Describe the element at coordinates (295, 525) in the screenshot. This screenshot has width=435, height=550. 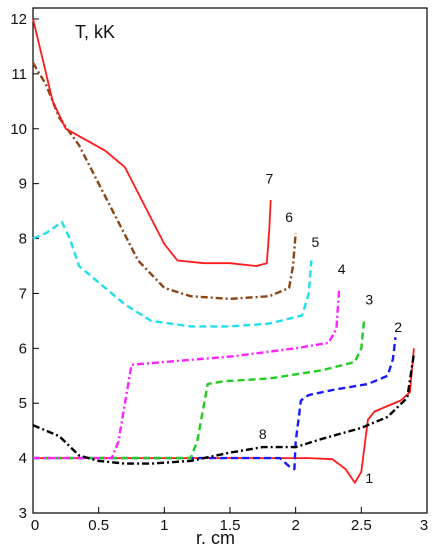
I see `x-tick-label: 2` at that location.